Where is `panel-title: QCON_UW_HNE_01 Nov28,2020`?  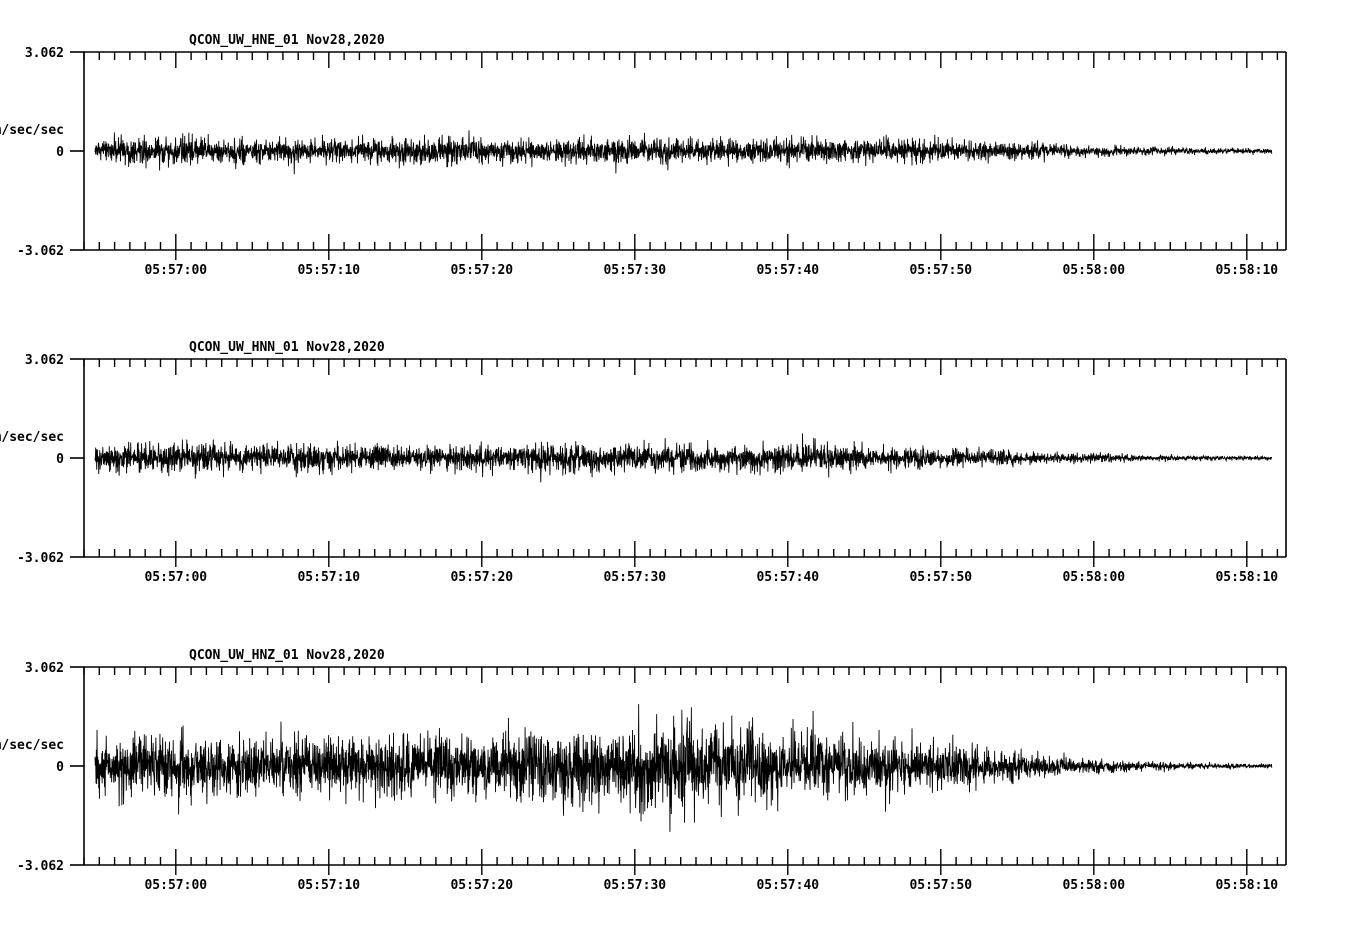 panel-title: QCON_UW_HNE_01 Nov28,2020 is located at coordinates (287, 40).